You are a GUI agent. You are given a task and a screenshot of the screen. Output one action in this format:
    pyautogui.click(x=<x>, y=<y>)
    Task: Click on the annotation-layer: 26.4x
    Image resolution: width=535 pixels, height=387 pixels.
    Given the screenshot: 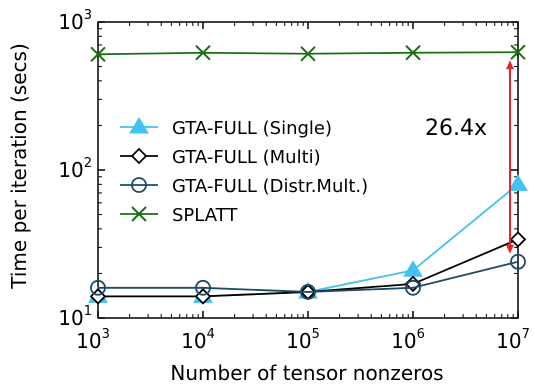 What is the action you would take?
    pyautogui.click(x=469, y=157)
    